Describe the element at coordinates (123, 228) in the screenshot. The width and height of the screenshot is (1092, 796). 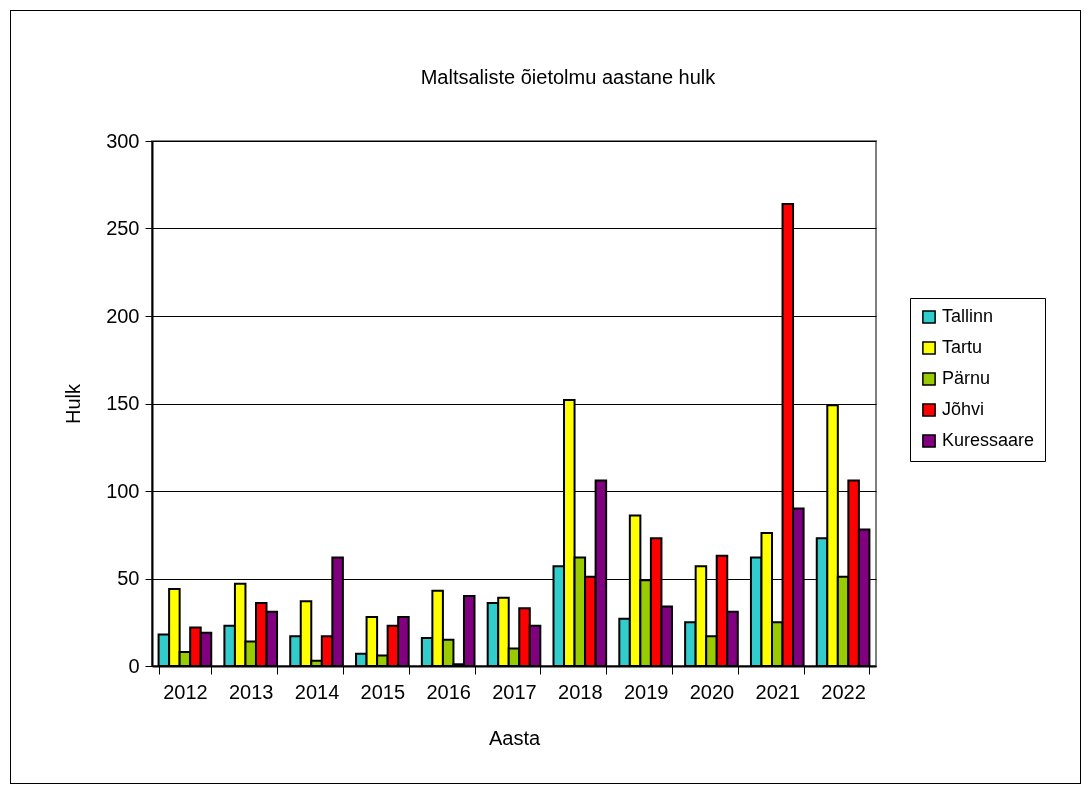
I see `y-tick-label: 250` at that location.